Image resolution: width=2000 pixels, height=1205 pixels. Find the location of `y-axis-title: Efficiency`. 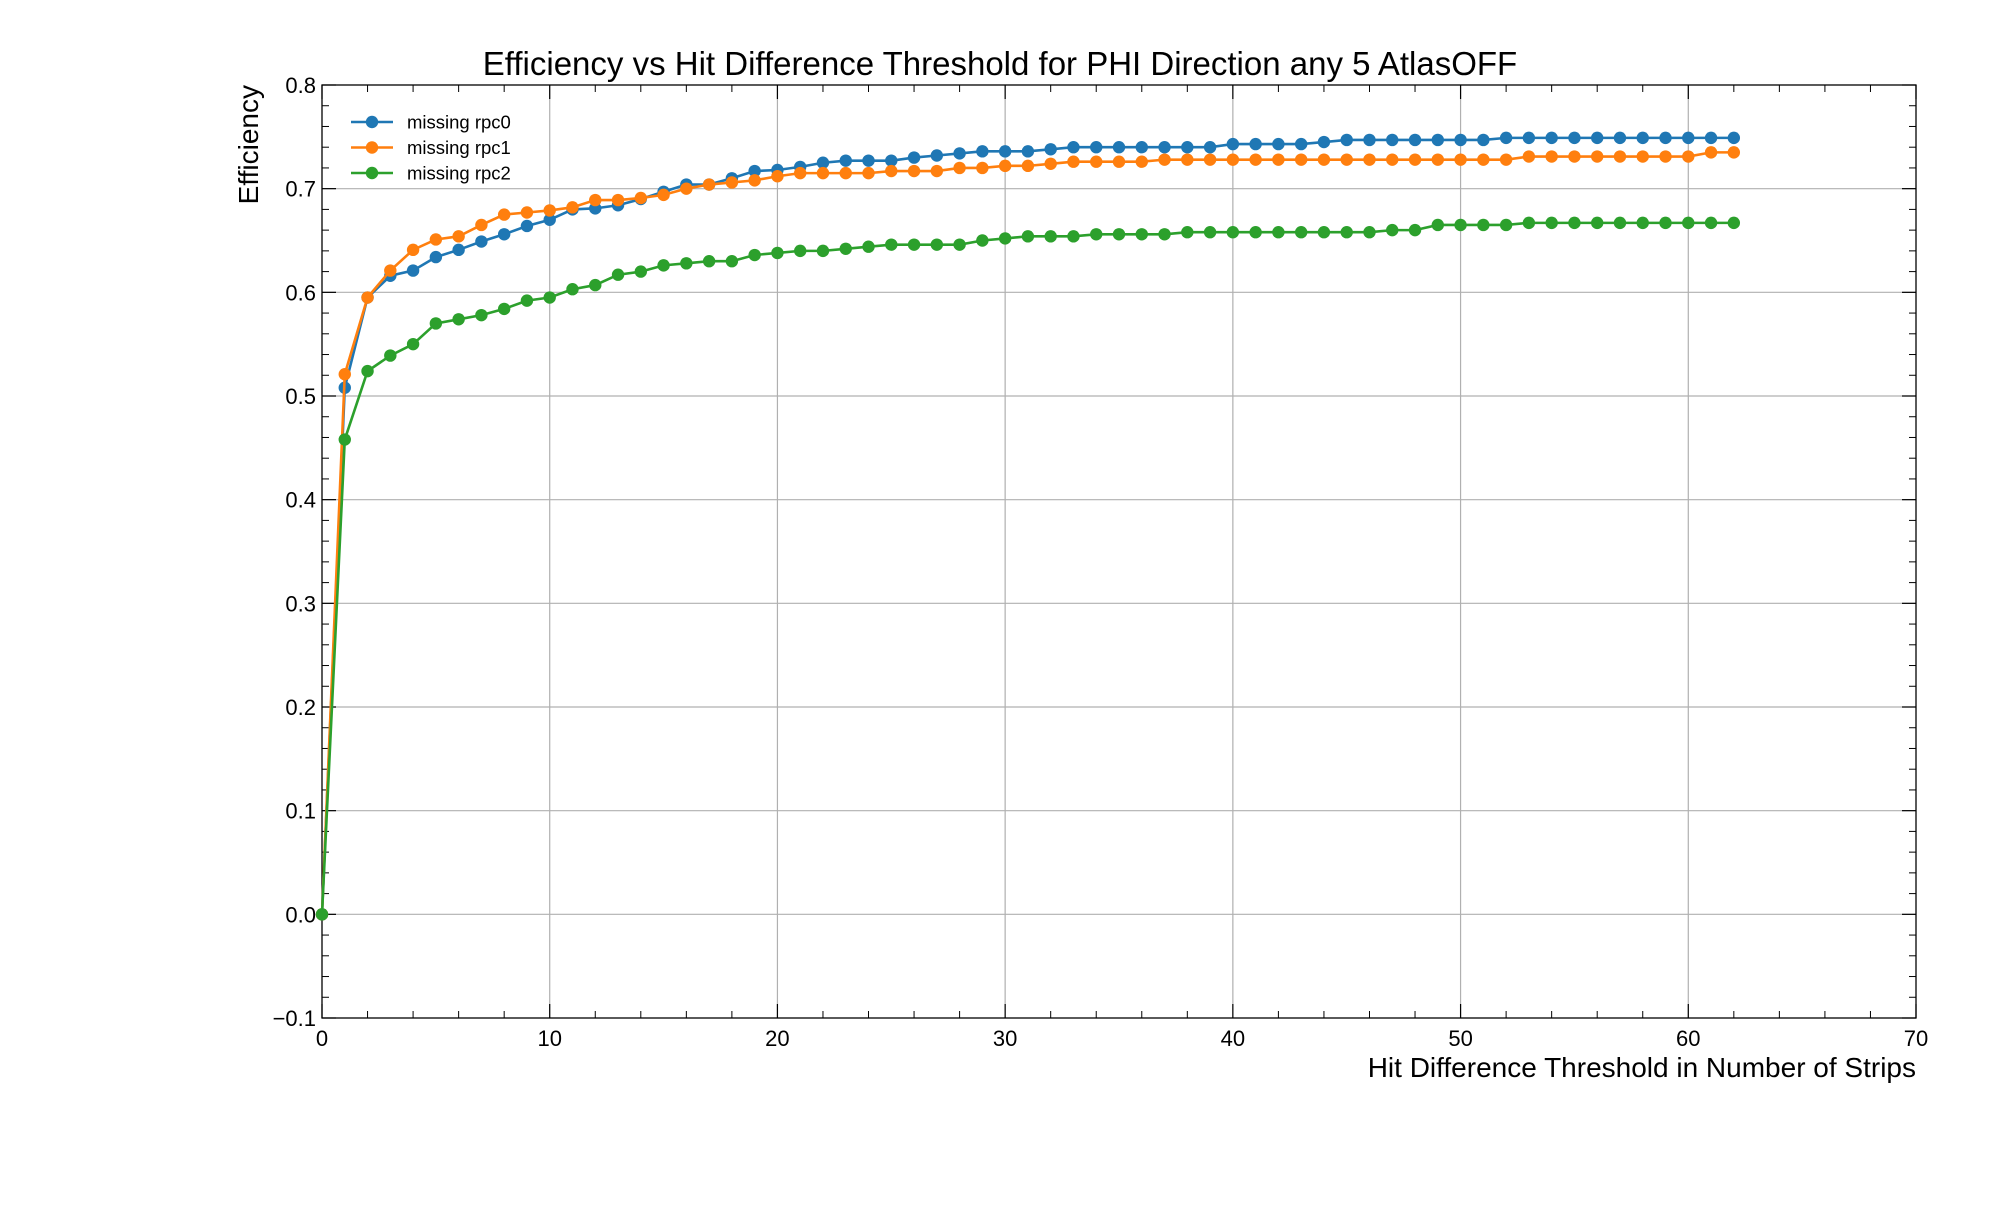

y-axis-title: Efficiency is located at coordinates (248, 144).